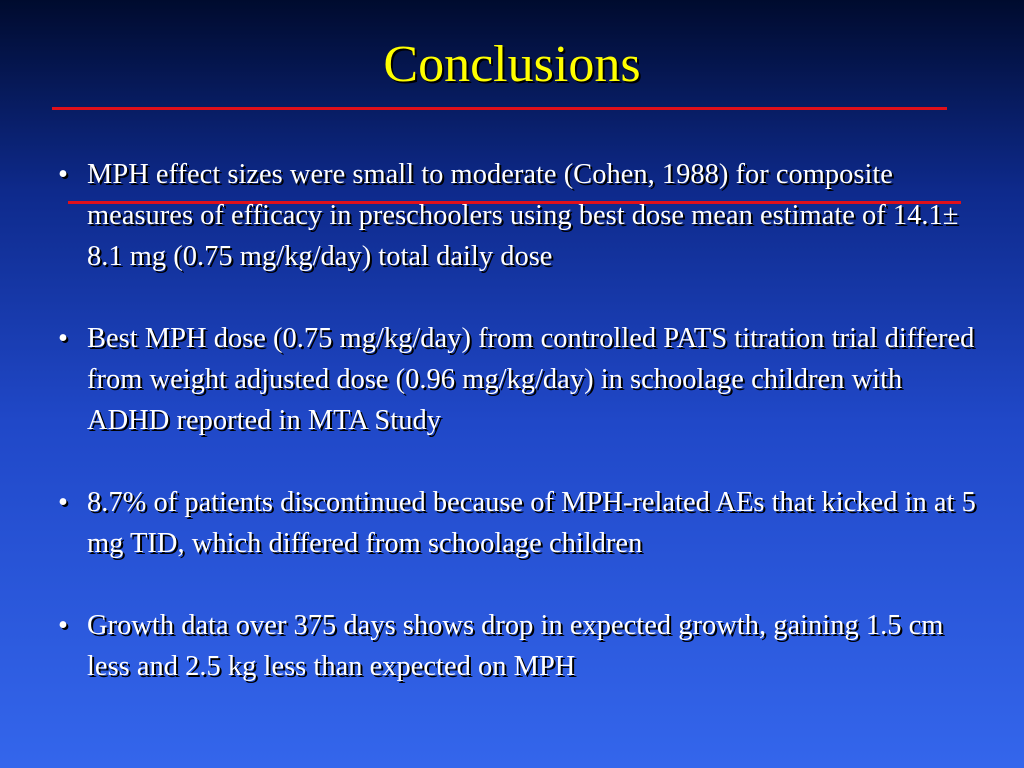 This screenshot has height=768, width=1024. I want to click on slide-title: Conclusions, so click(512, 64).